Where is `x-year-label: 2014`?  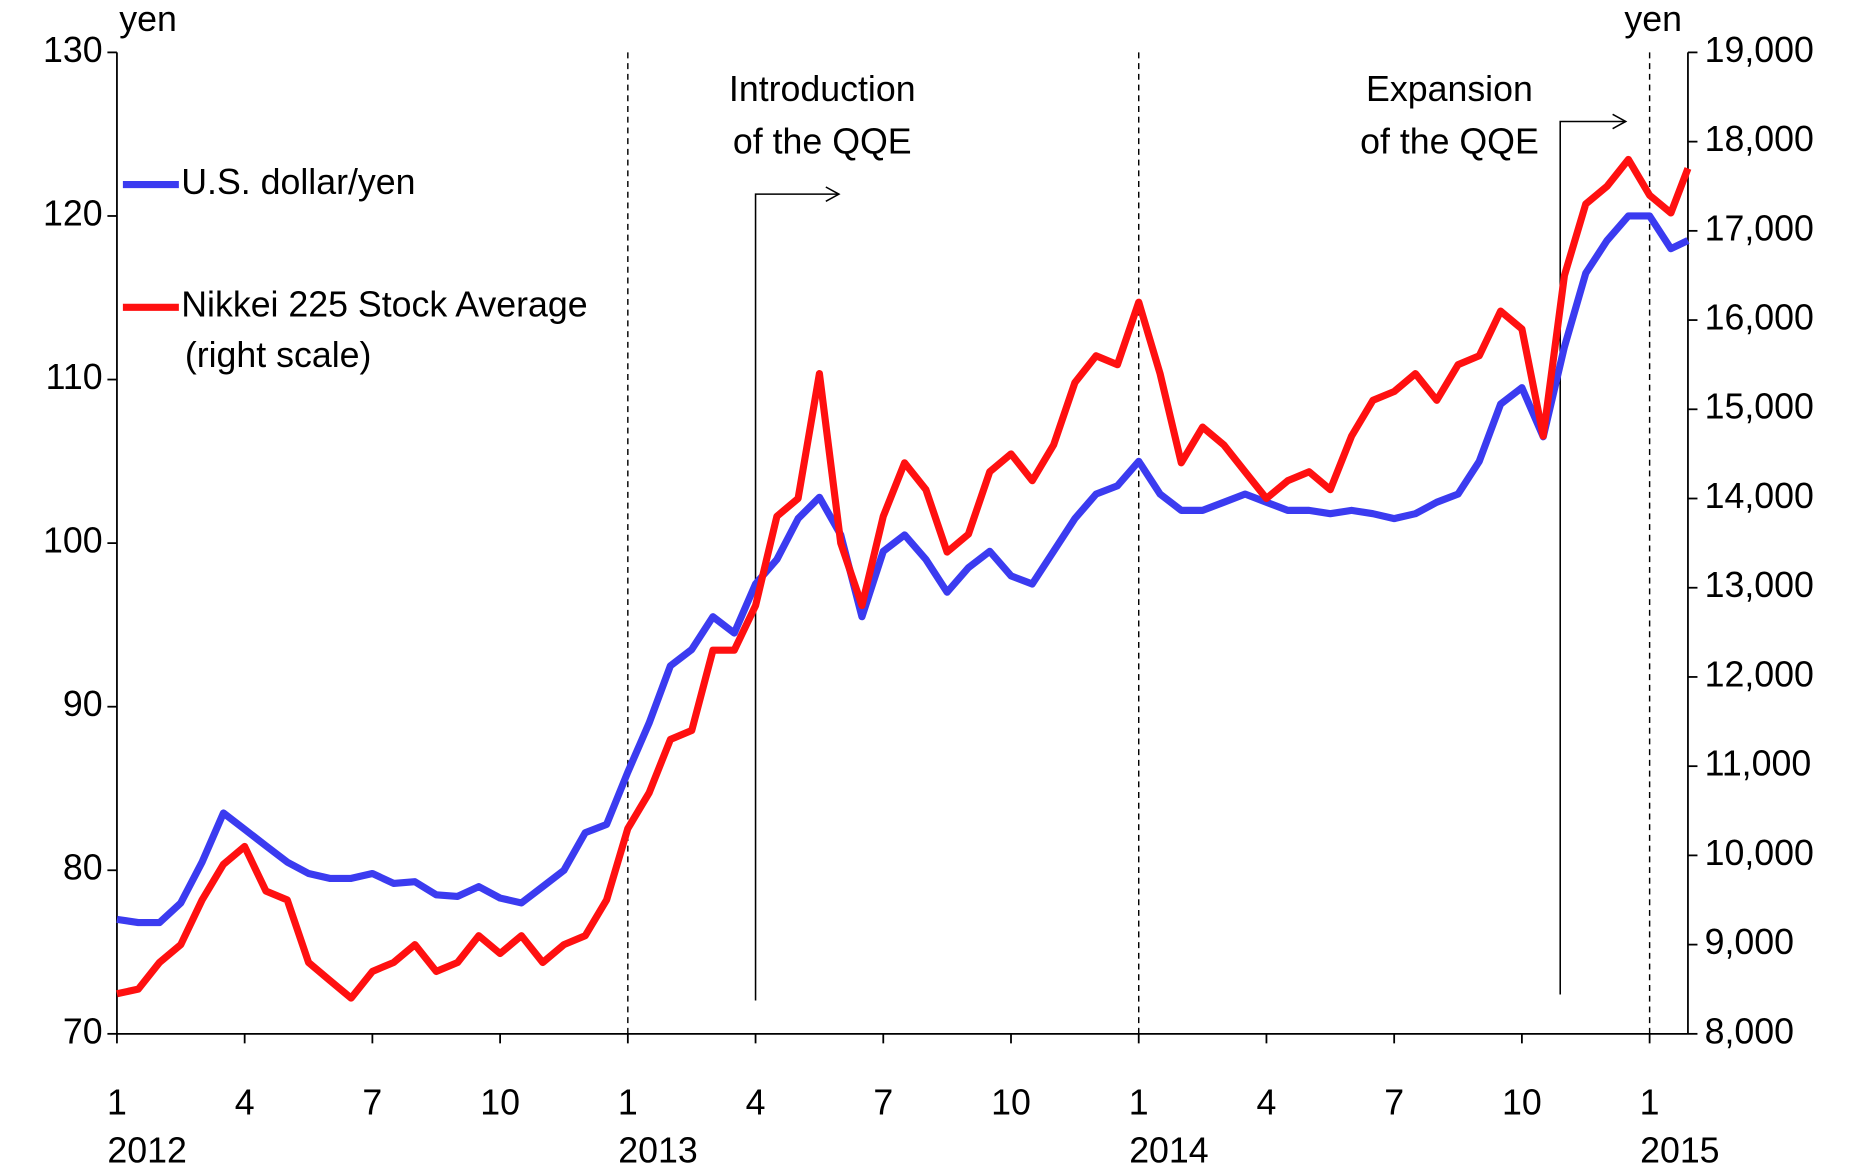 x-year-label: 2014 is located at coordinates (1168, 1150).